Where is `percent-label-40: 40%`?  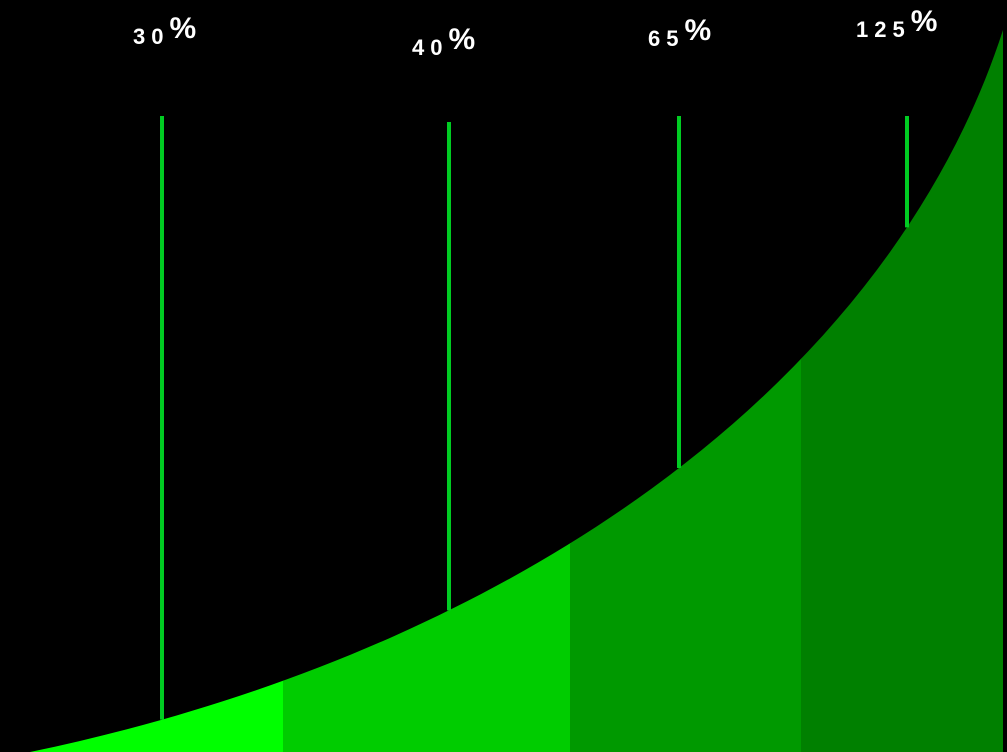 percent-label-40: 40% is located at coordinates (443, 43).